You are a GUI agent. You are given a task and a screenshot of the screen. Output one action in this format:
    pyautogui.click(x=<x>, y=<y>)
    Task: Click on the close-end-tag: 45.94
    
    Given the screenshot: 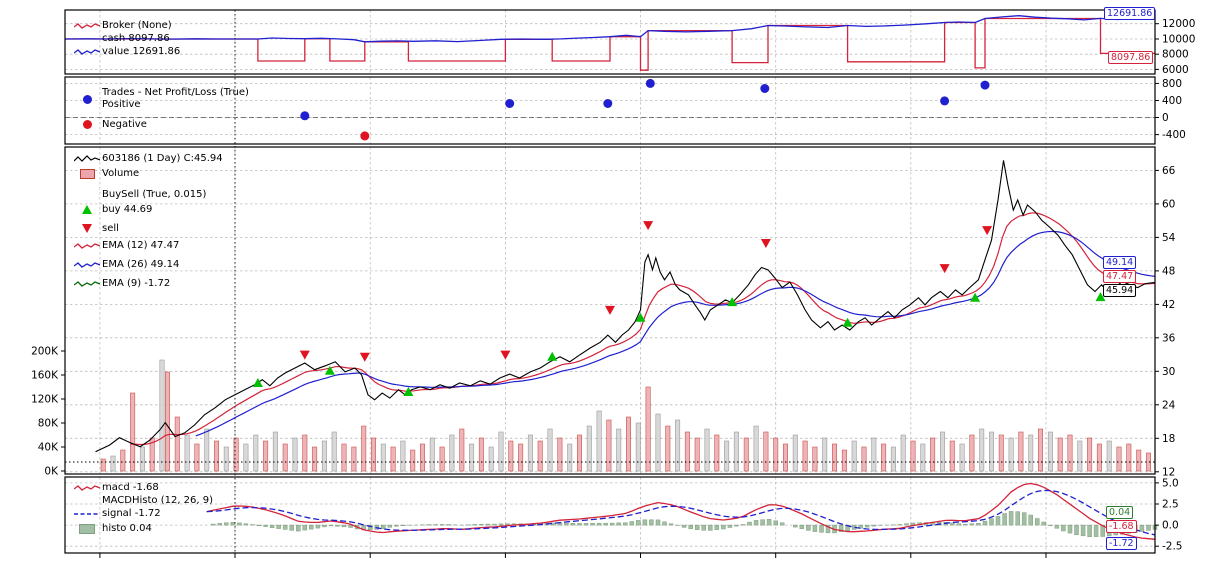 What is the action you would take?
    pyautogui.click(x=1120, y=290)
    